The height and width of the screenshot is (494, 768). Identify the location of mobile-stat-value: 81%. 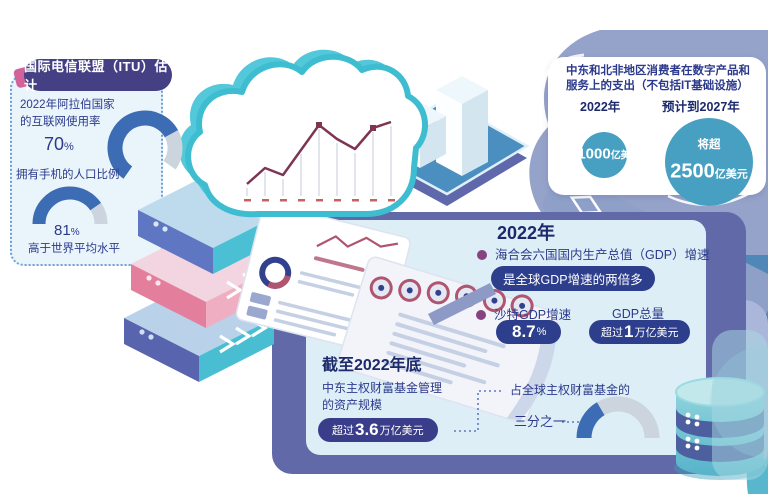
(67, 230).